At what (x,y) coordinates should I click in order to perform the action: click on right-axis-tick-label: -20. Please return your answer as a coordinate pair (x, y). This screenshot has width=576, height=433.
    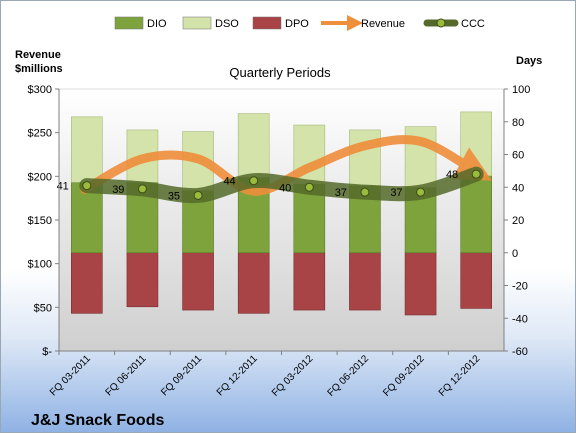
    Looking at the image, I should click on (520, 287).